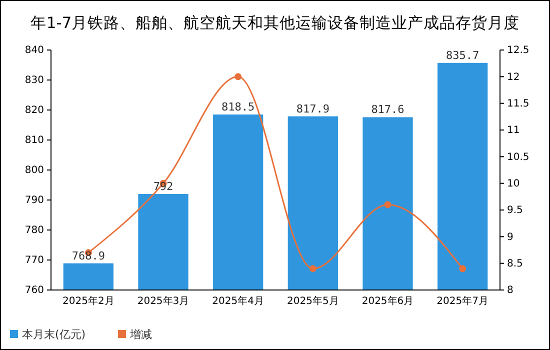 The width and height of the screenshot is (550, 350). What do you see at coordinates (518, 104) in the screenshot?
I see `y2-tick-label: 11.5` at bounding box center [518, 104].